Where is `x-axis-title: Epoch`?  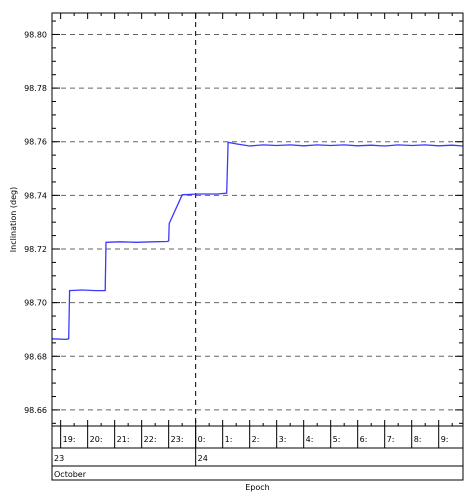
x-axis-title: Epoch is located at coordinates (257, 487).